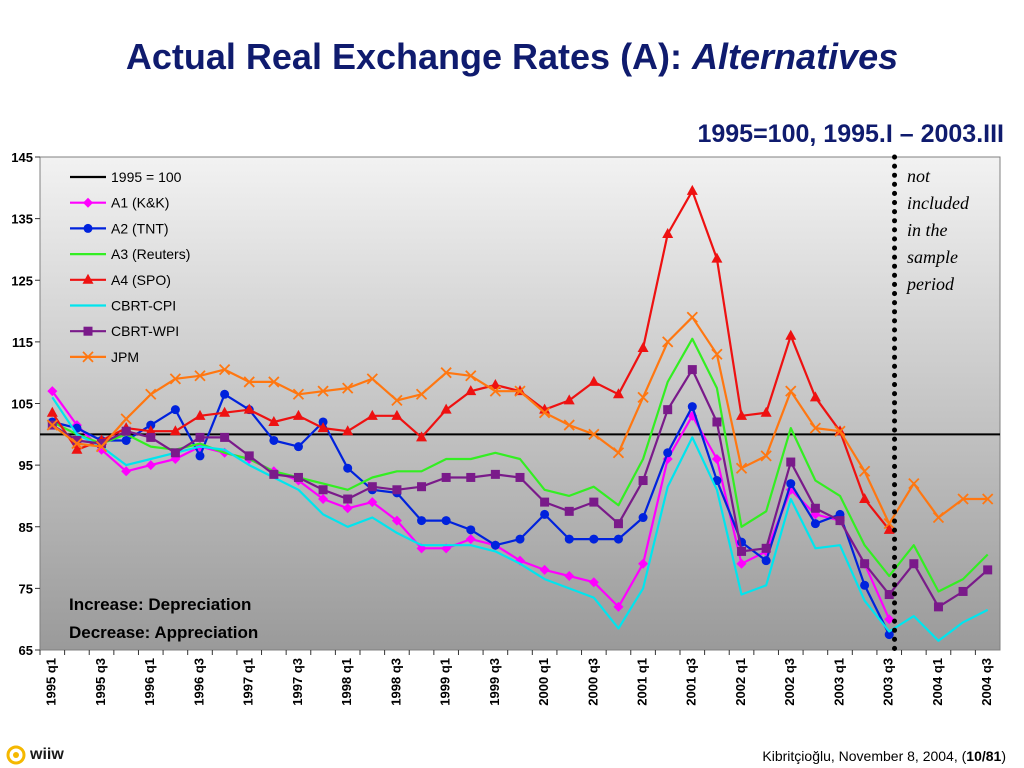 The height and width of the screenshot is (768, 1024). I want to click on x-tick-label: 1999 q3, so click(494, 682).